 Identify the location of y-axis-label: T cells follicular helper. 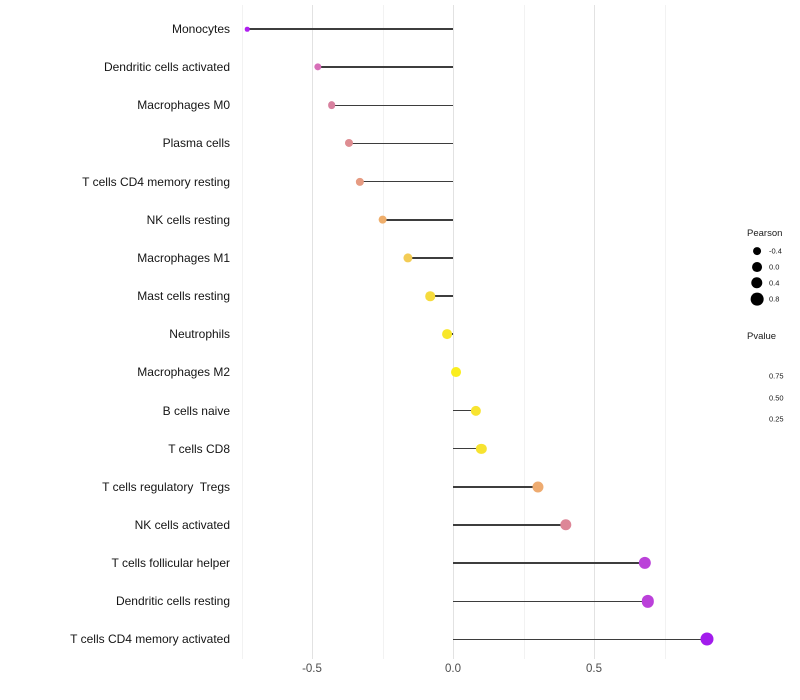
(171, 563).